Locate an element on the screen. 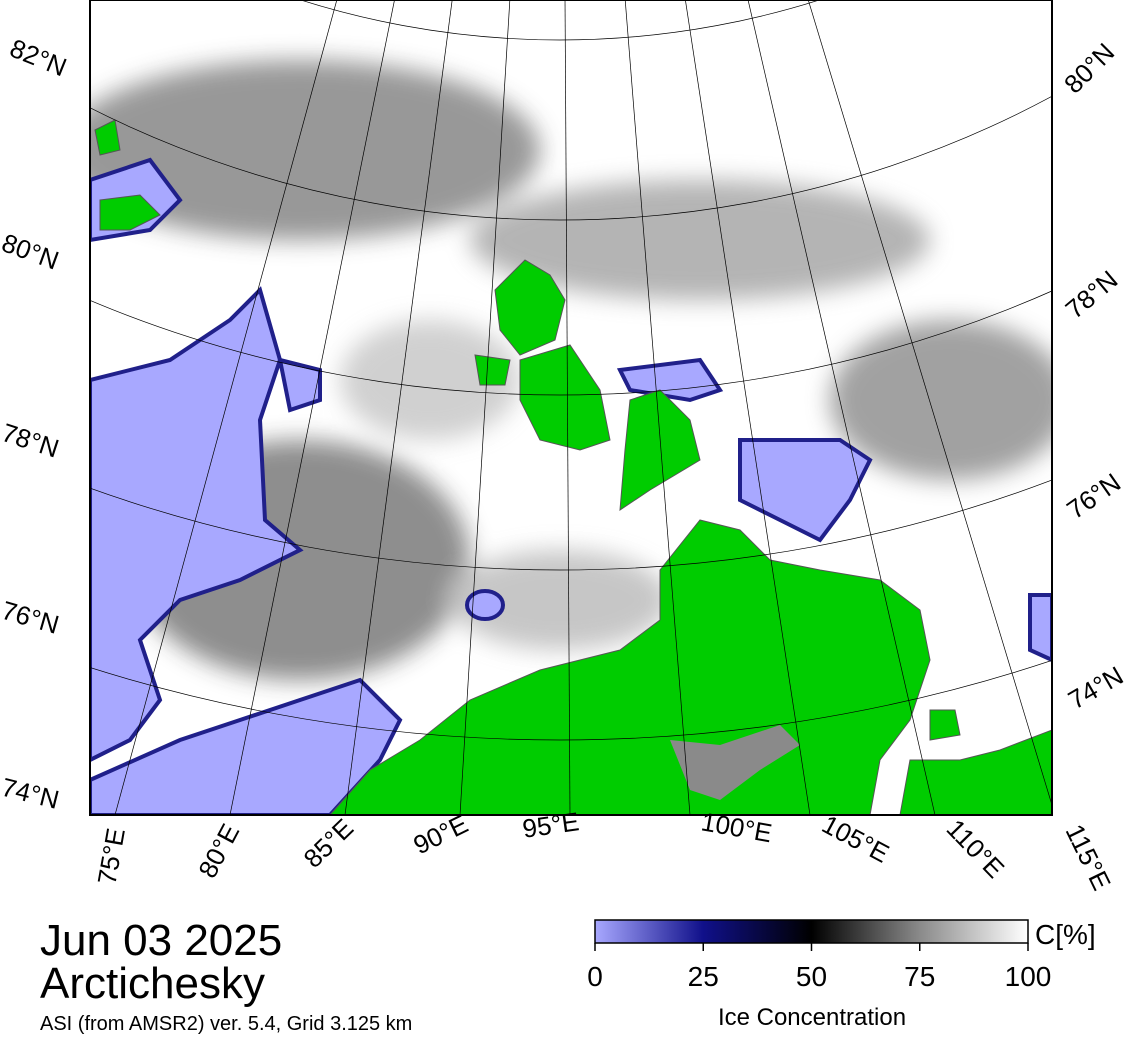  lon-label: 90°E is located at coordinates (441, 834).